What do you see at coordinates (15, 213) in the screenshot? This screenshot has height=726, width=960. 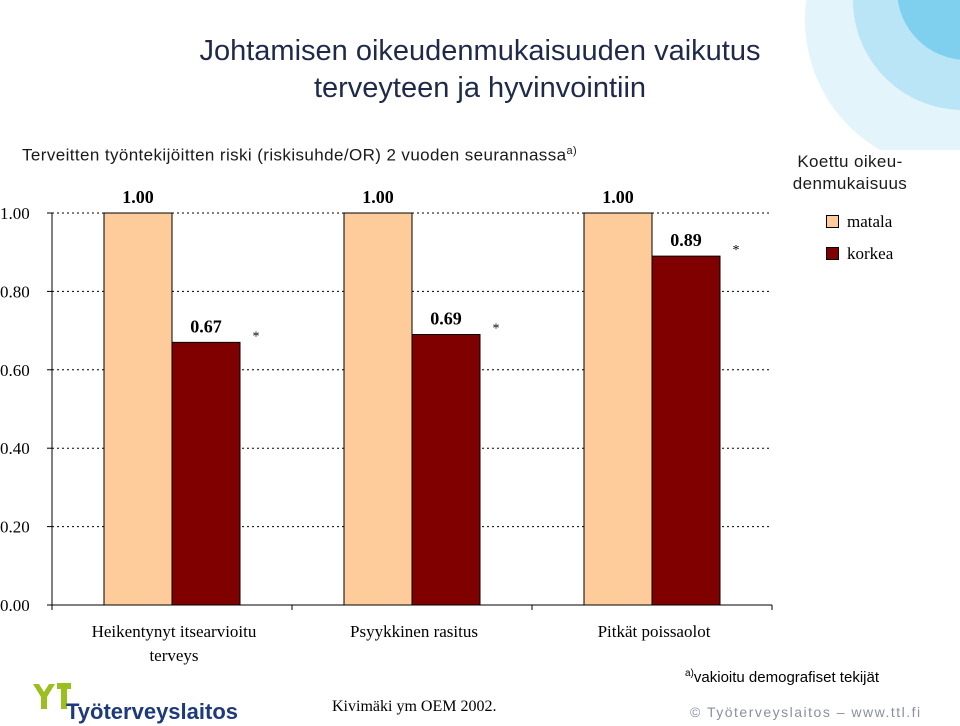 I see `y-tick-label: 1.00` at bounding box center [15, 213].